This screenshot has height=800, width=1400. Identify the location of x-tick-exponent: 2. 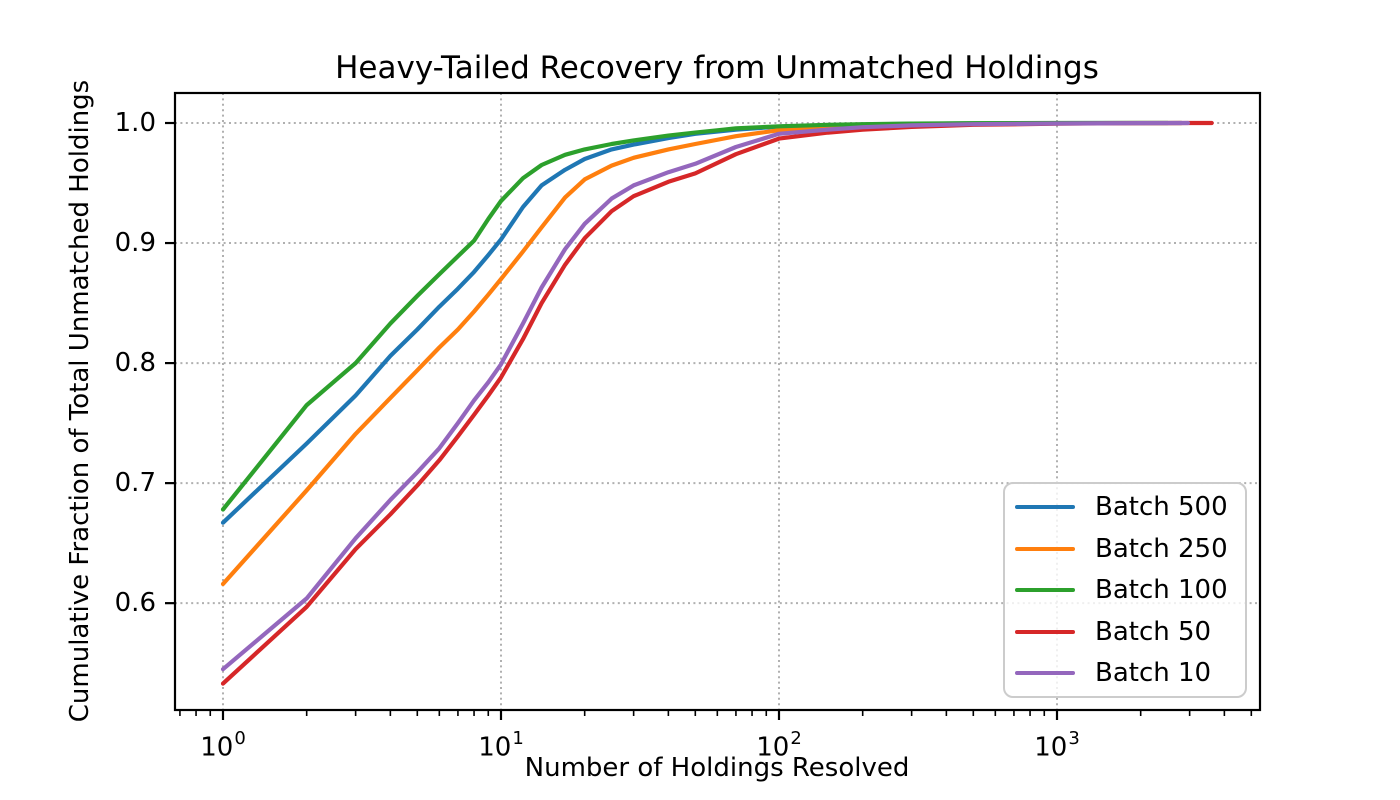
(796, 738).